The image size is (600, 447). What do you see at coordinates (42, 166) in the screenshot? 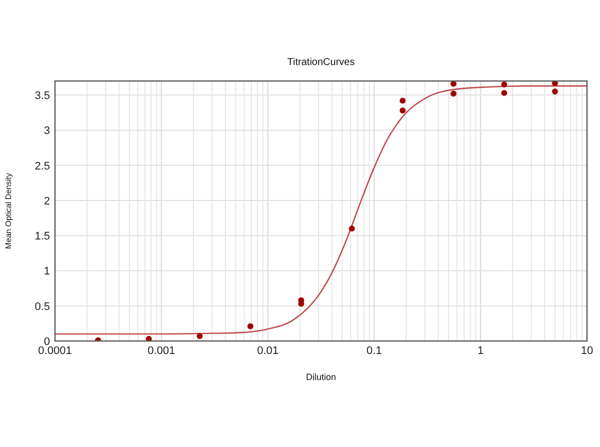
I see `y-tick-label: 2.5` at bounding box center [42, 166].